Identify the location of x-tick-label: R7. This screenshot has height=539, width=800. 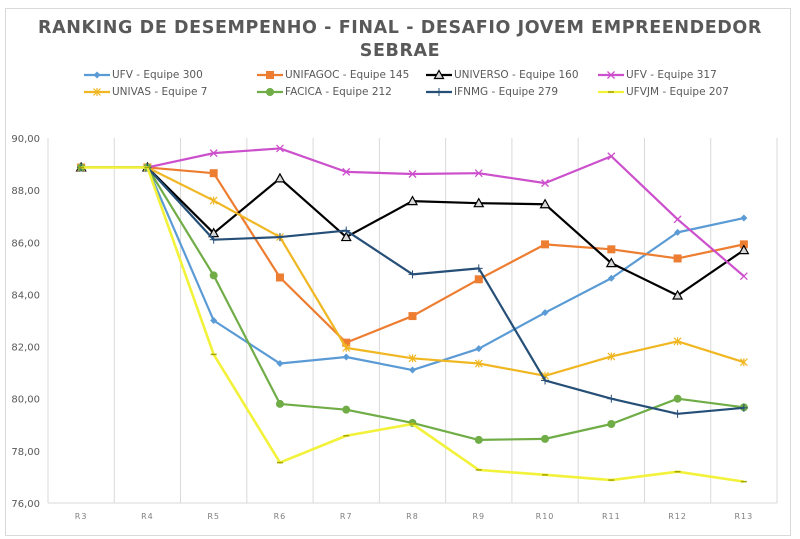
(346, 516).